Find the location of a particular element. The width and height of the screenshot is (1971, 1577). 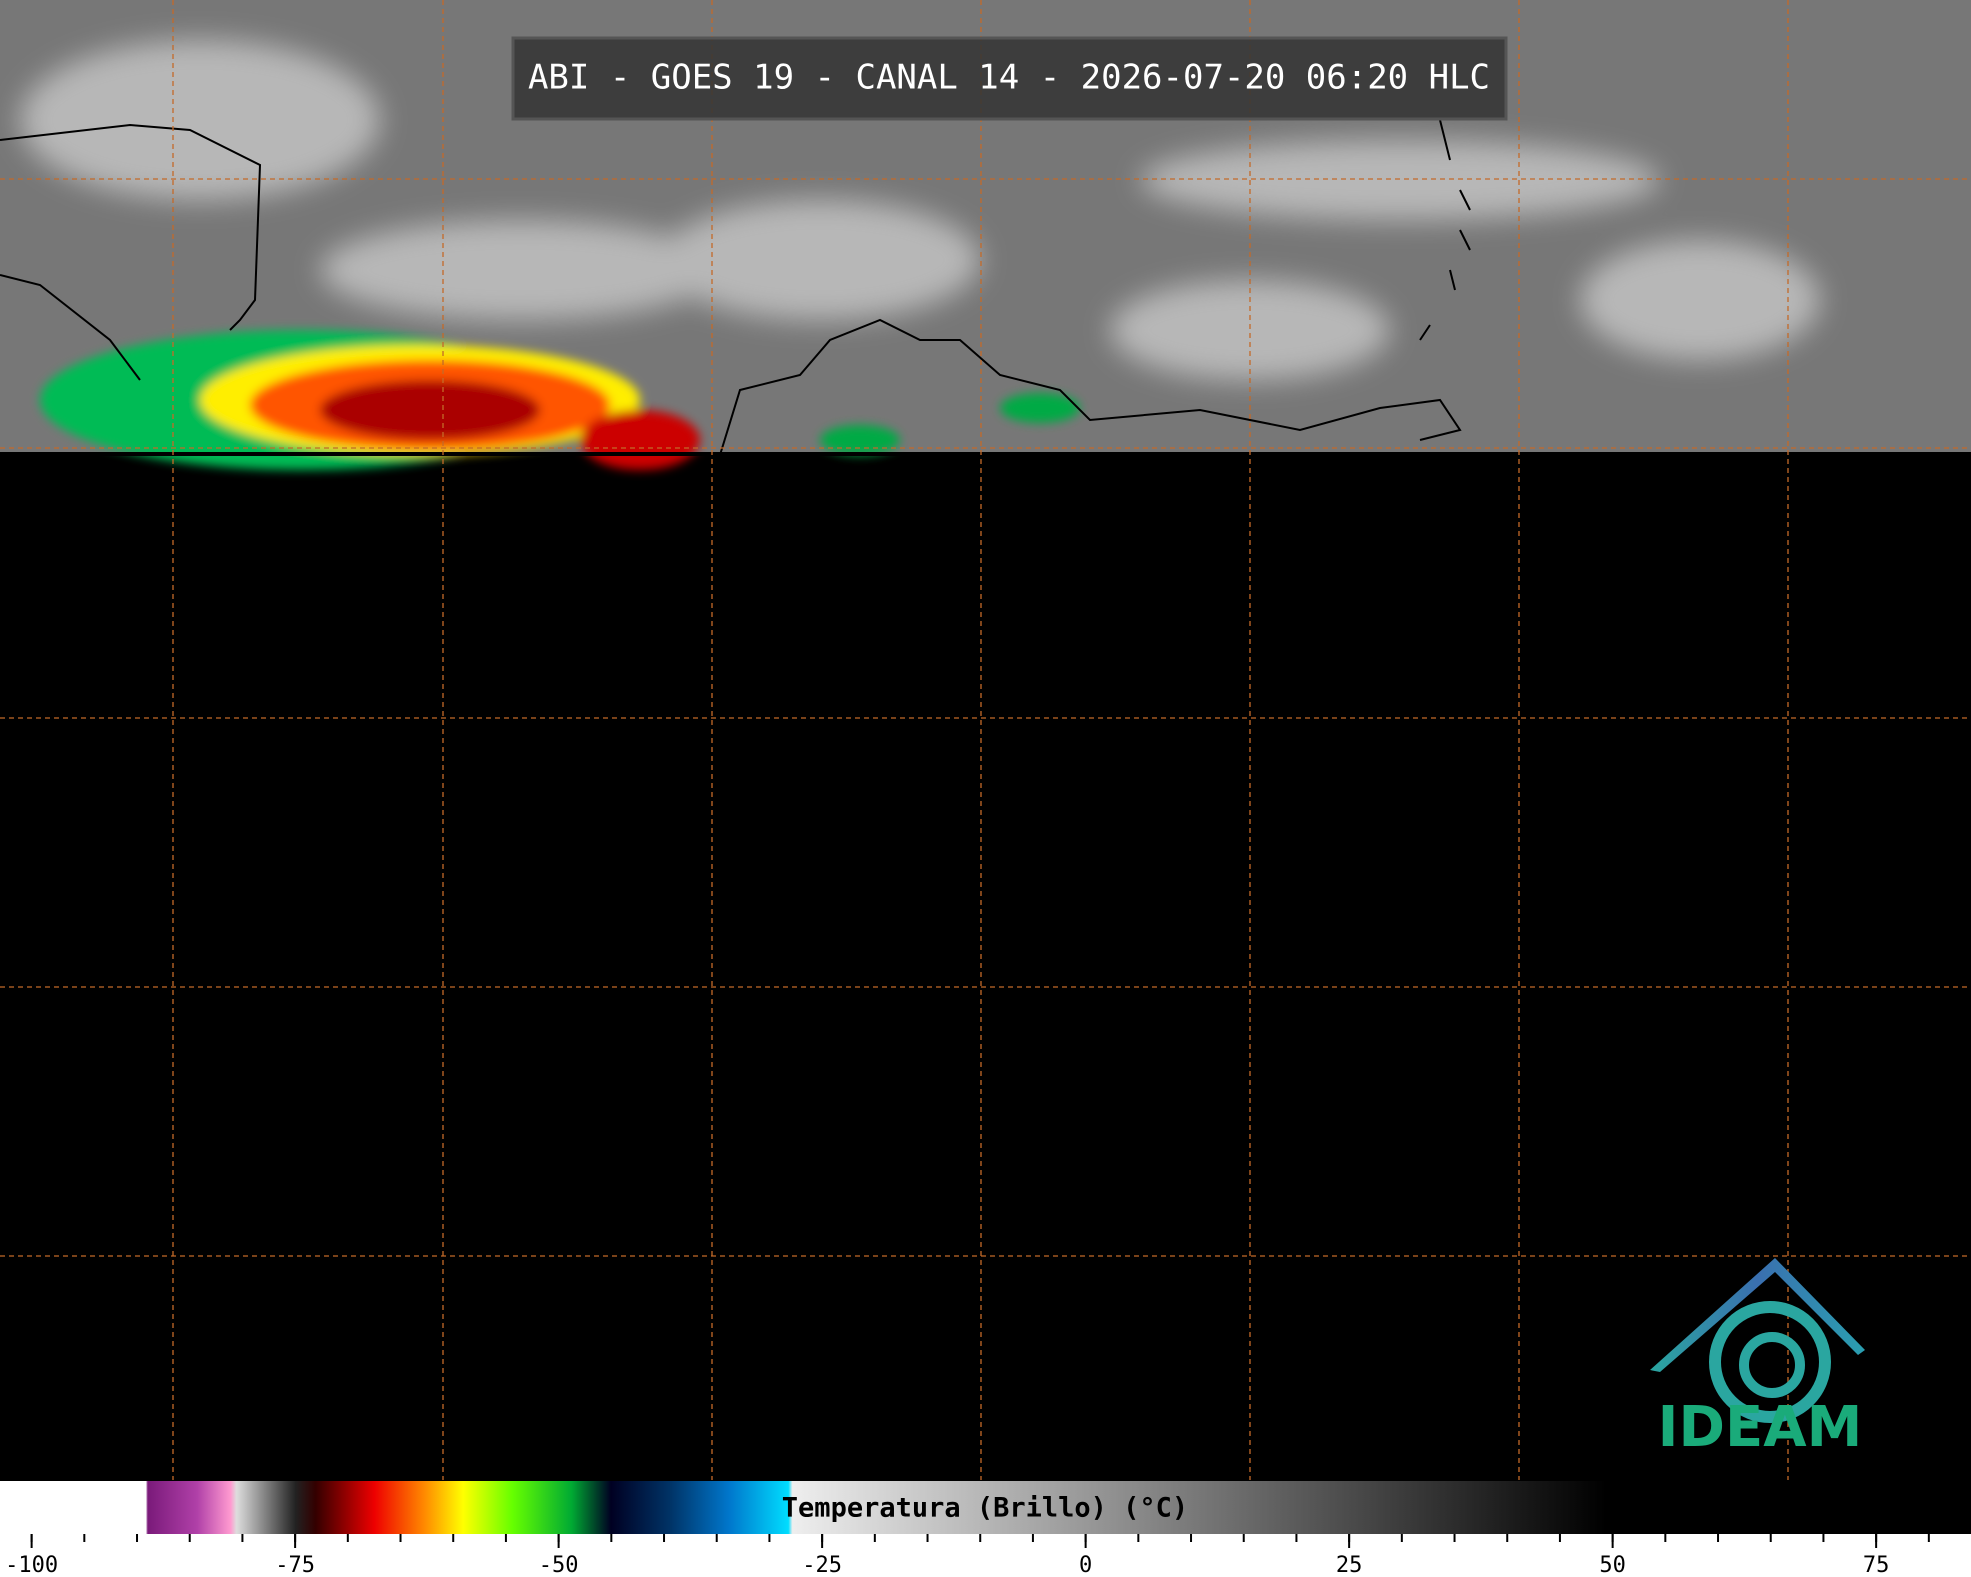

tick-label: -75 is located at coordinates (295, 1565).